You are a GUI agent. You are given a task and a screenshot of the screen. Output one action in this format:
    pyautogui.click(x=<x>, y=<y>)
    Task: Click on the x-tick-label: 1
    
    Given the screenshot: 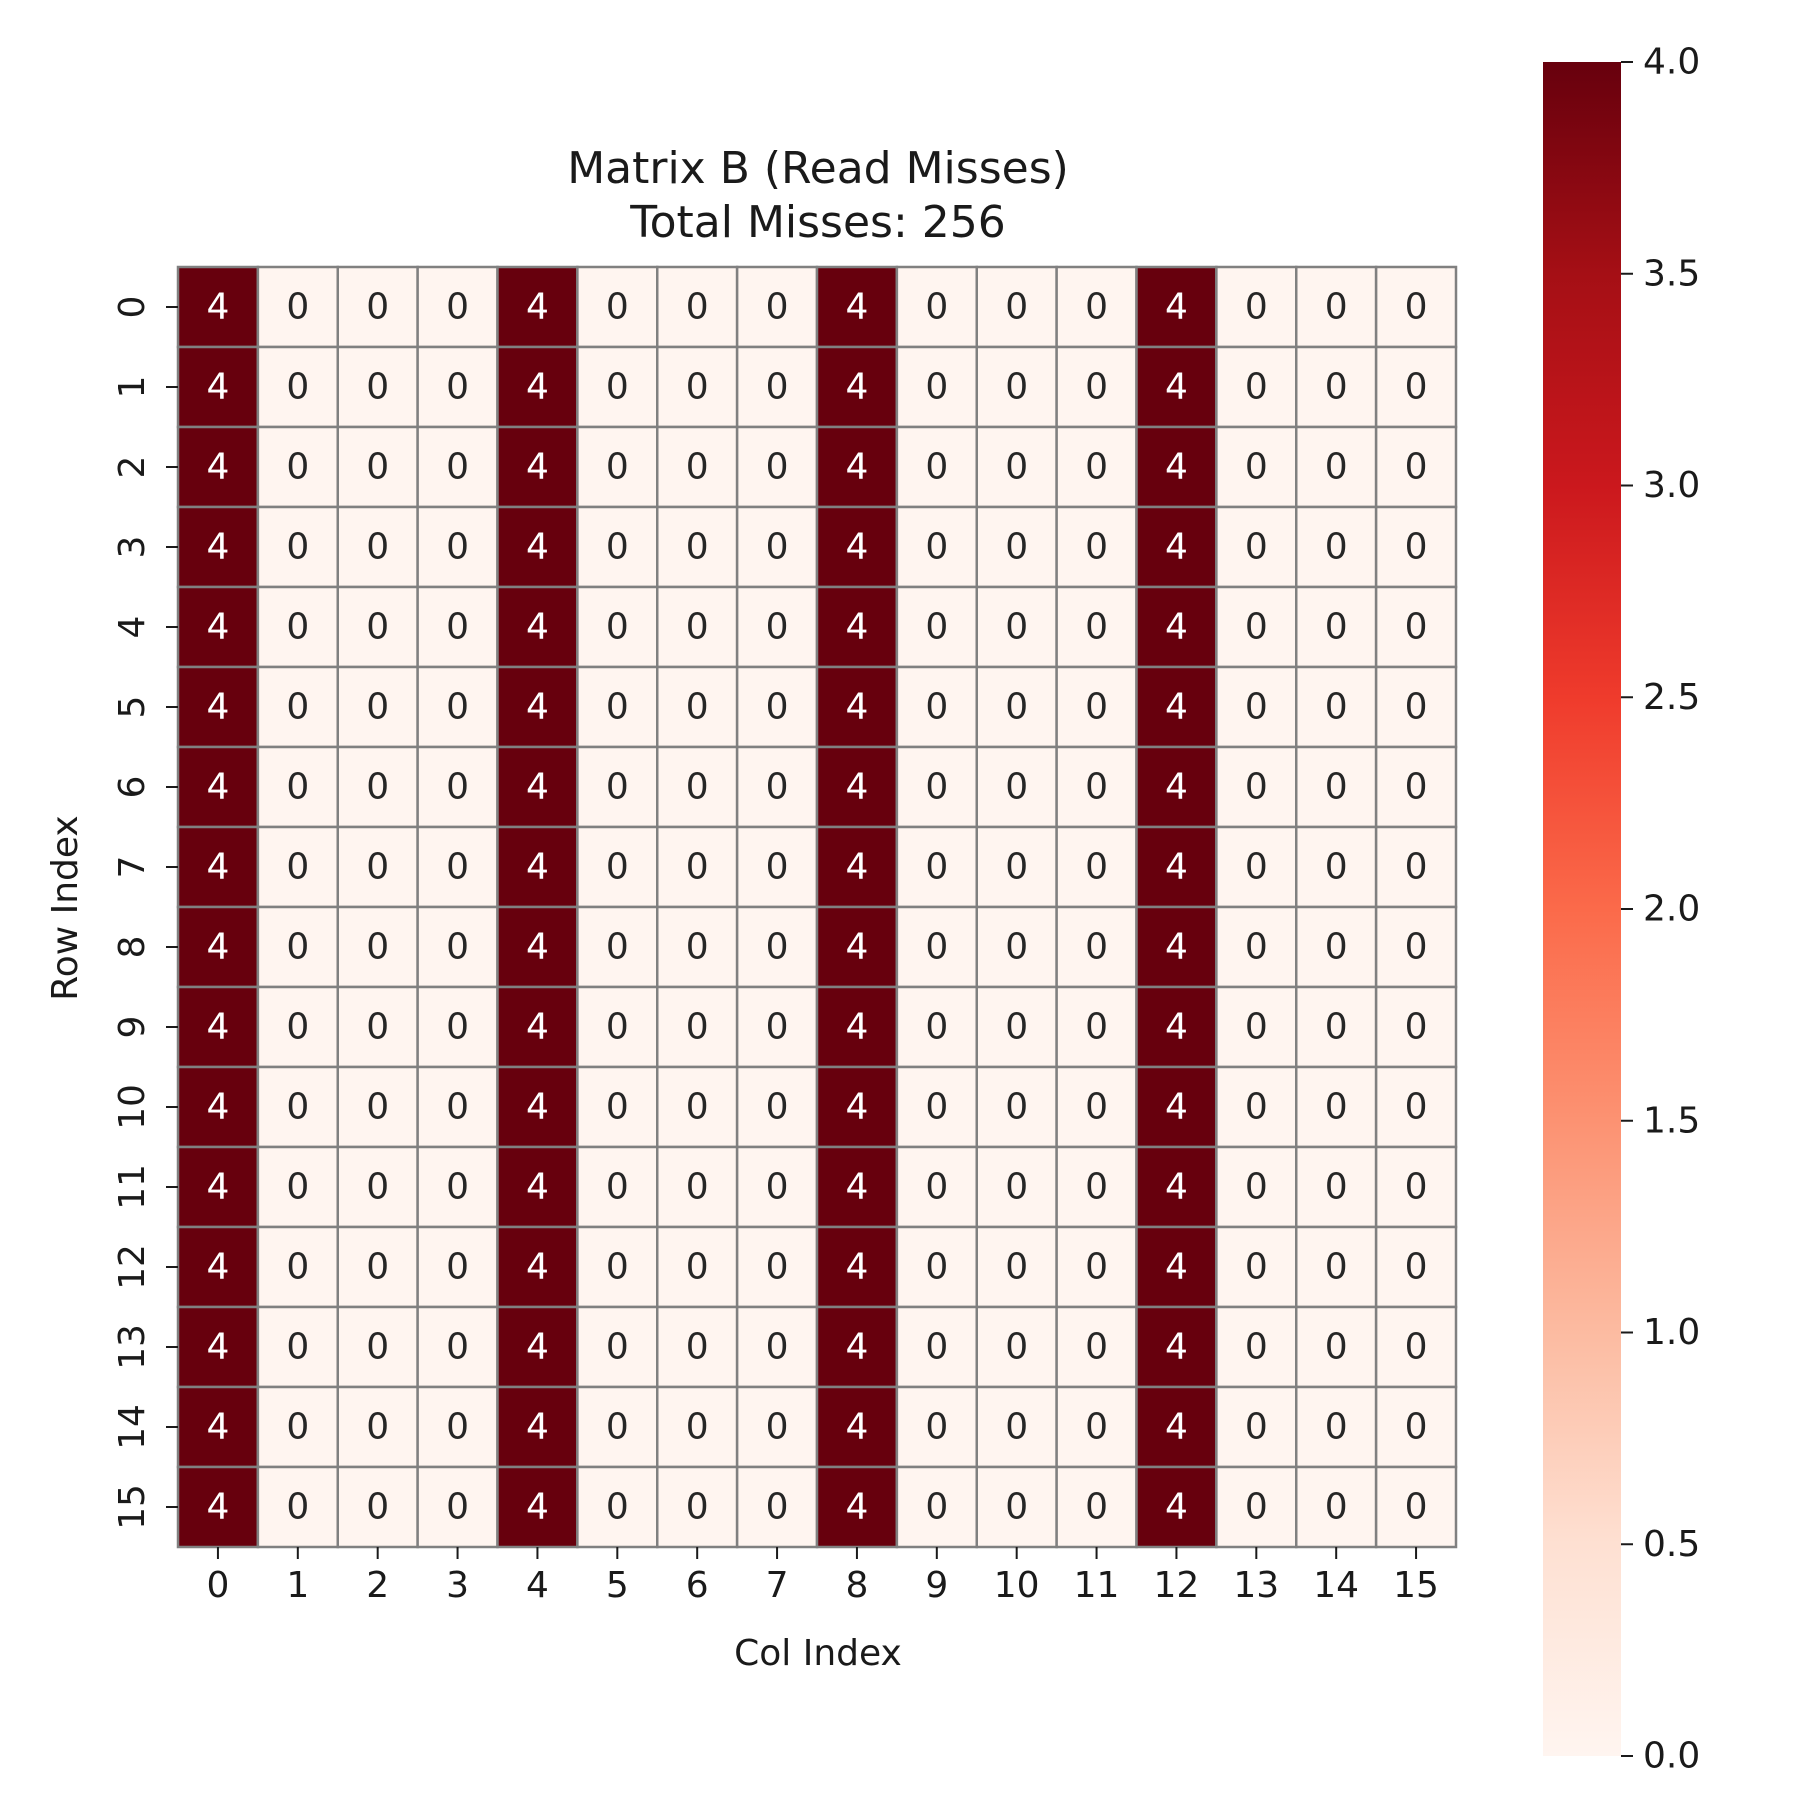 What is the action you would take?
    pyautogui.click(x=297, y=1585)
    